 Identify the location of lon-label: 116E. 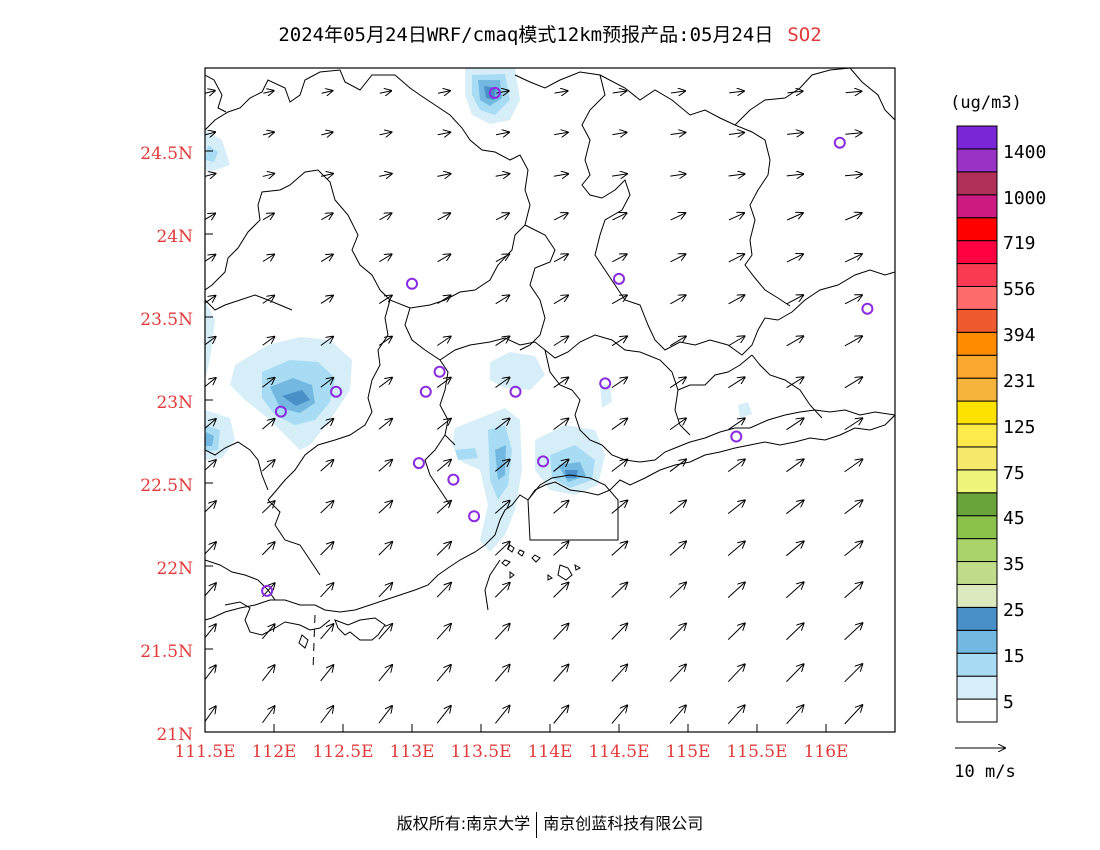
(826, 752).